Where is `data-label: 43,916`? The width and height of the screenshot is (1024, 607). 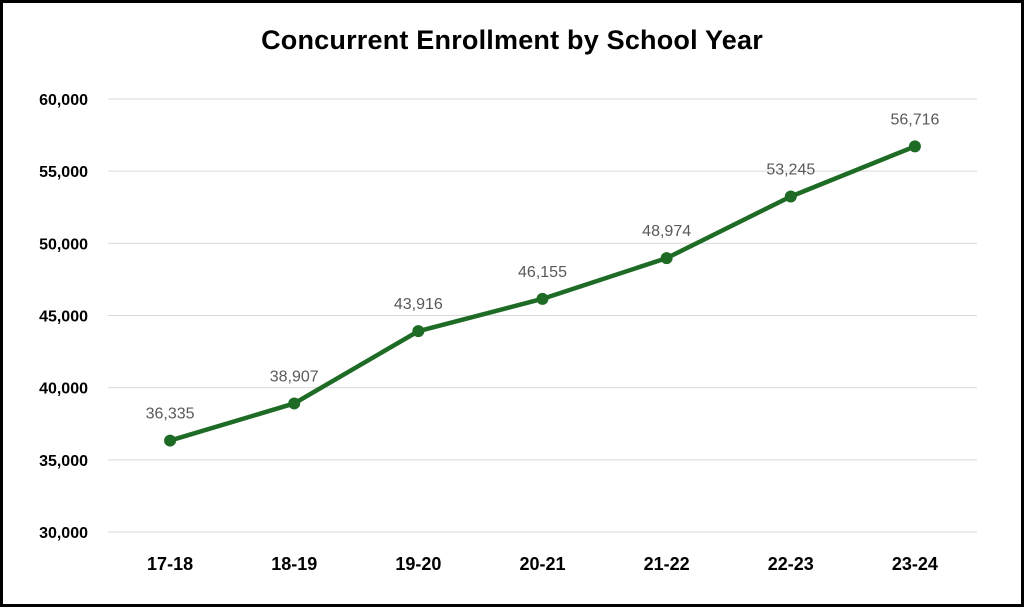 data-label: 43,916 is located at coordinates (418, 304).